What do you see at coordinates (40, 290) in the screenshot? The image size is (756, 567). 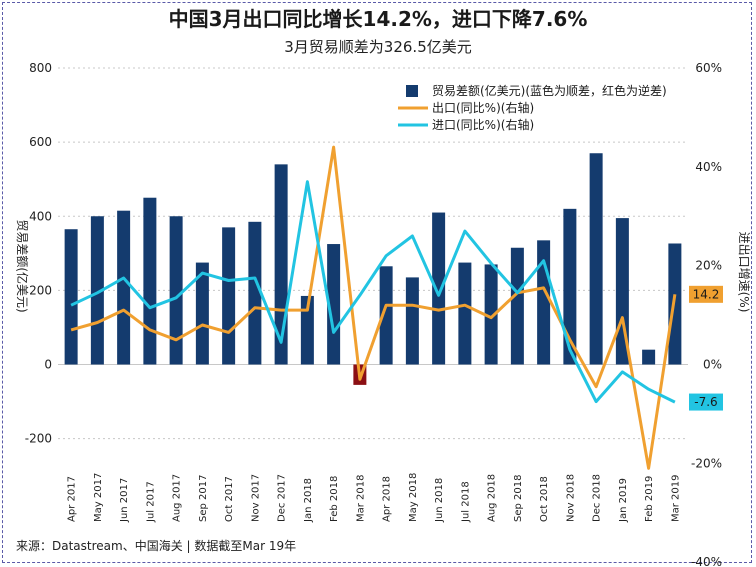 I see `y-tick-label: 200` at bounding box center [40, 290].